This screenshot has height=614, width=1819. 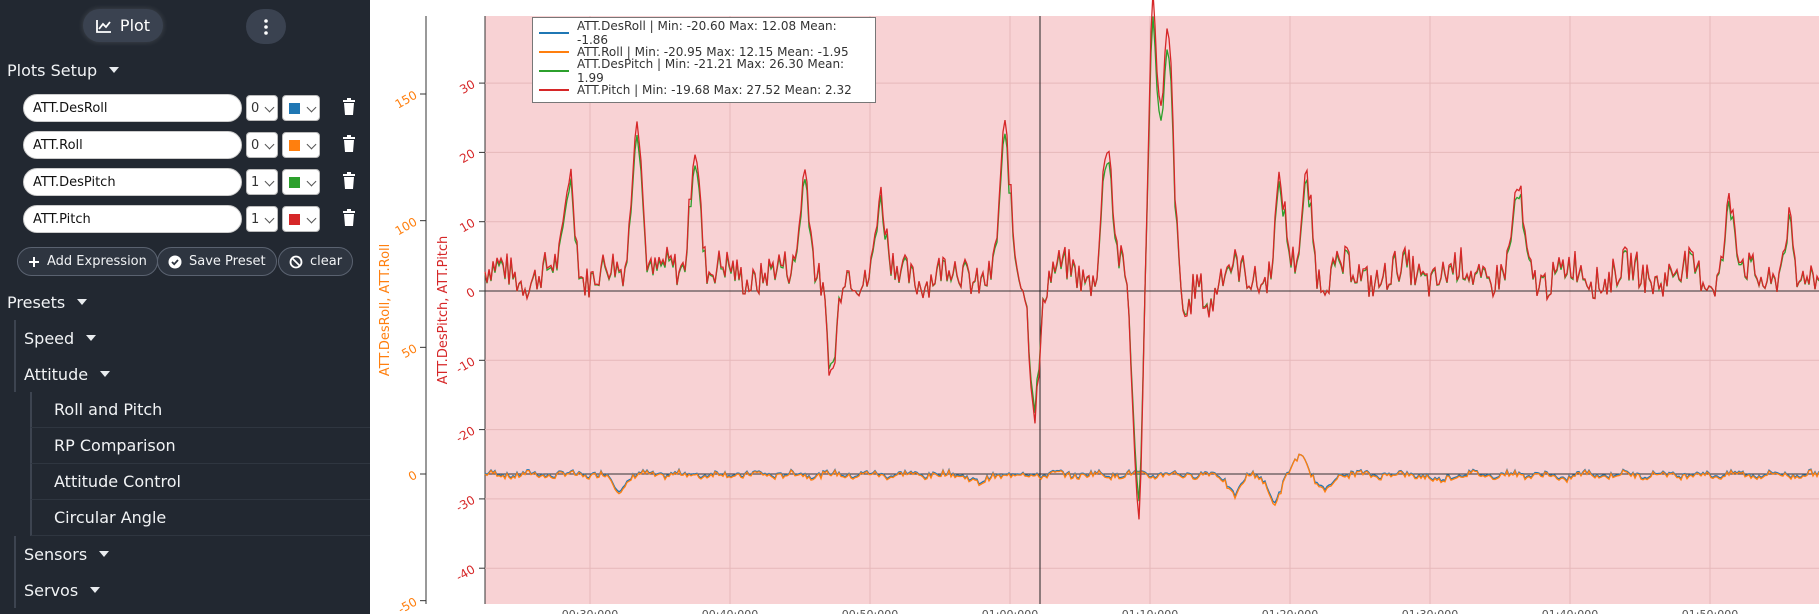 What do you see at coordinates (56, 554) in the screenshot?
I see `preset-sensors-label: Sensors` at bounding box center [56, 554].